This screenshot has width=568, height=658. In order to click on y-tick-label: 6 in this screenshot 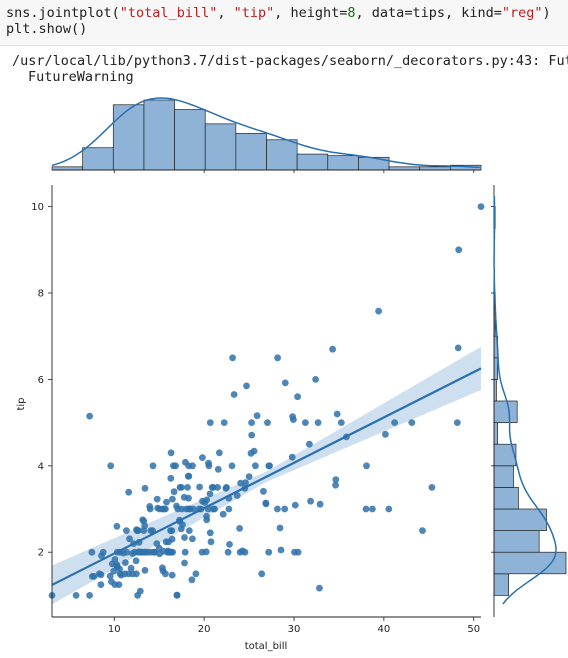, I will do `click(41, 380)`.